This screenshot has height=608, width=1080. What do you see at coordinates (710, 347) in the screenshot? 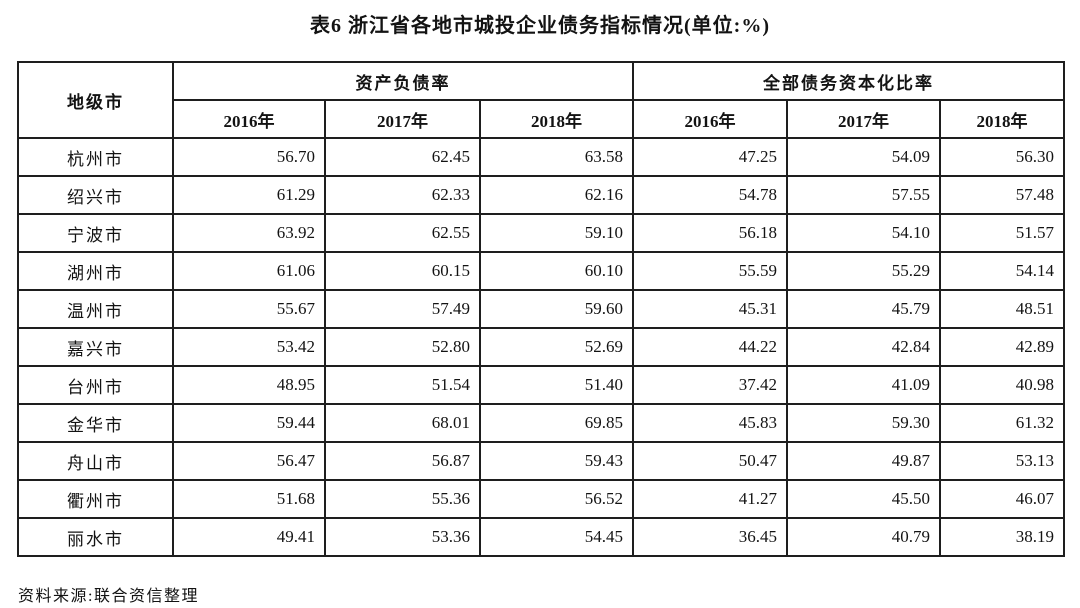
I see `value-cell: 44.22` at bounding box center [710, 347].